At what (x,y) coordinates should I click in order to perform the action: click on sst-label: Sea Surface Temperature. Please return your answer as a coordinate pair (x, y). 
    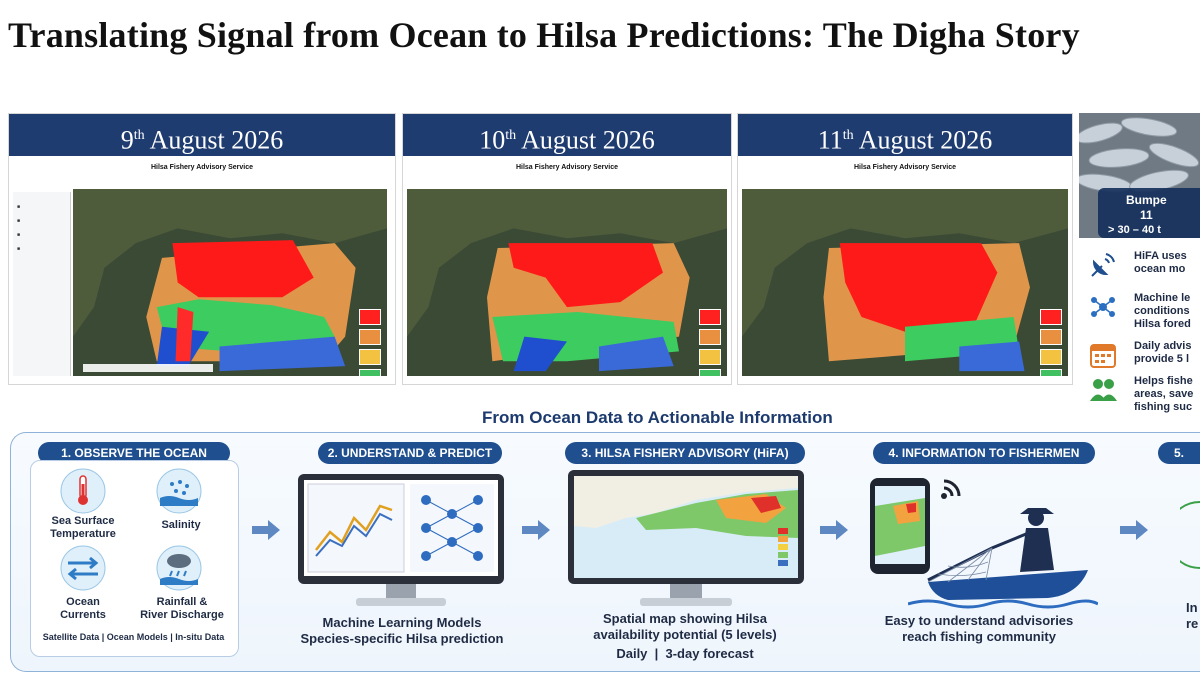
    Looking at the image, I should click on (83, 527).